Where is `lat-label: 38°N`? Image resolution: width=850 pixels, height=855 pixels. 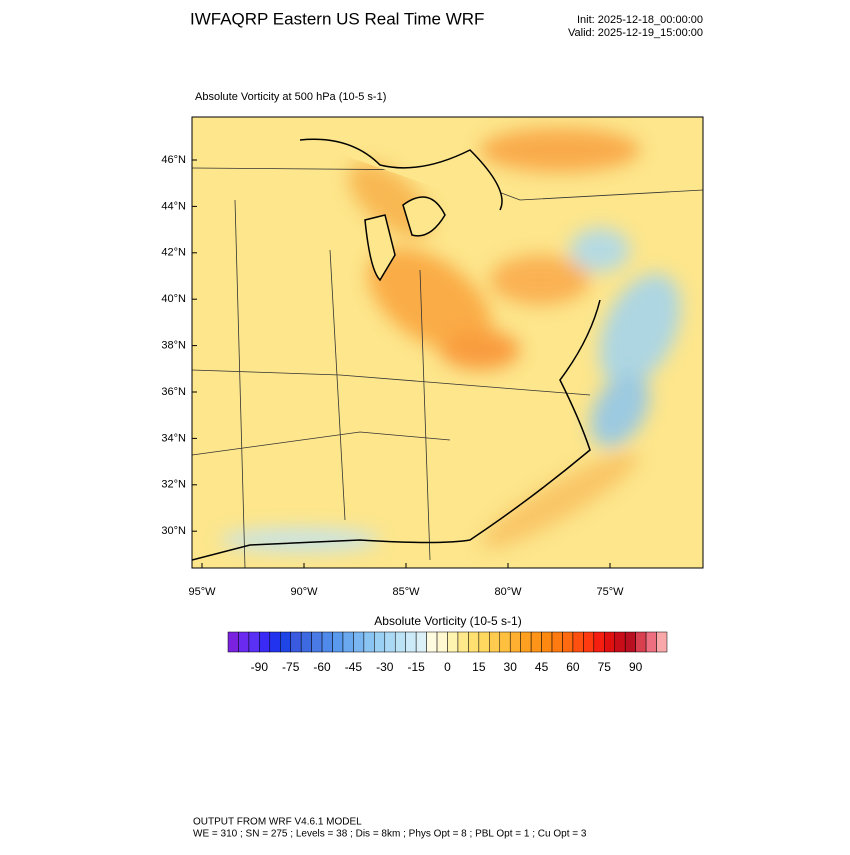
lat-label: 38°N is located at coordinates (173, 346).